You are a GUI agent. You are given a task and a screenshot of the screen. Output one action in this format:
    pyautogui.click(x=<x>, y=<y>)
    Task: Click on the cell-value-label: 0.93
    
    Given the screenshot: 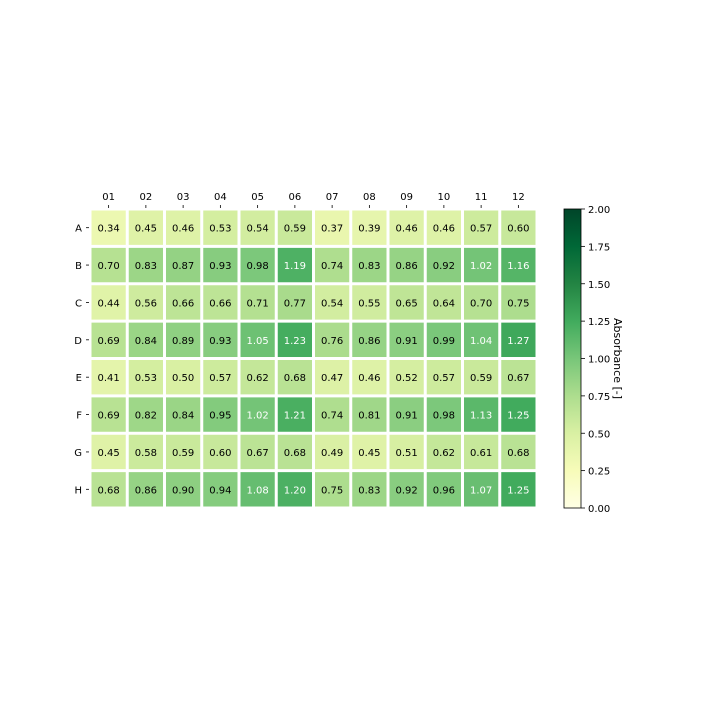 What is the action you would take?
    pyautogui.click(x=220, y=341)
    